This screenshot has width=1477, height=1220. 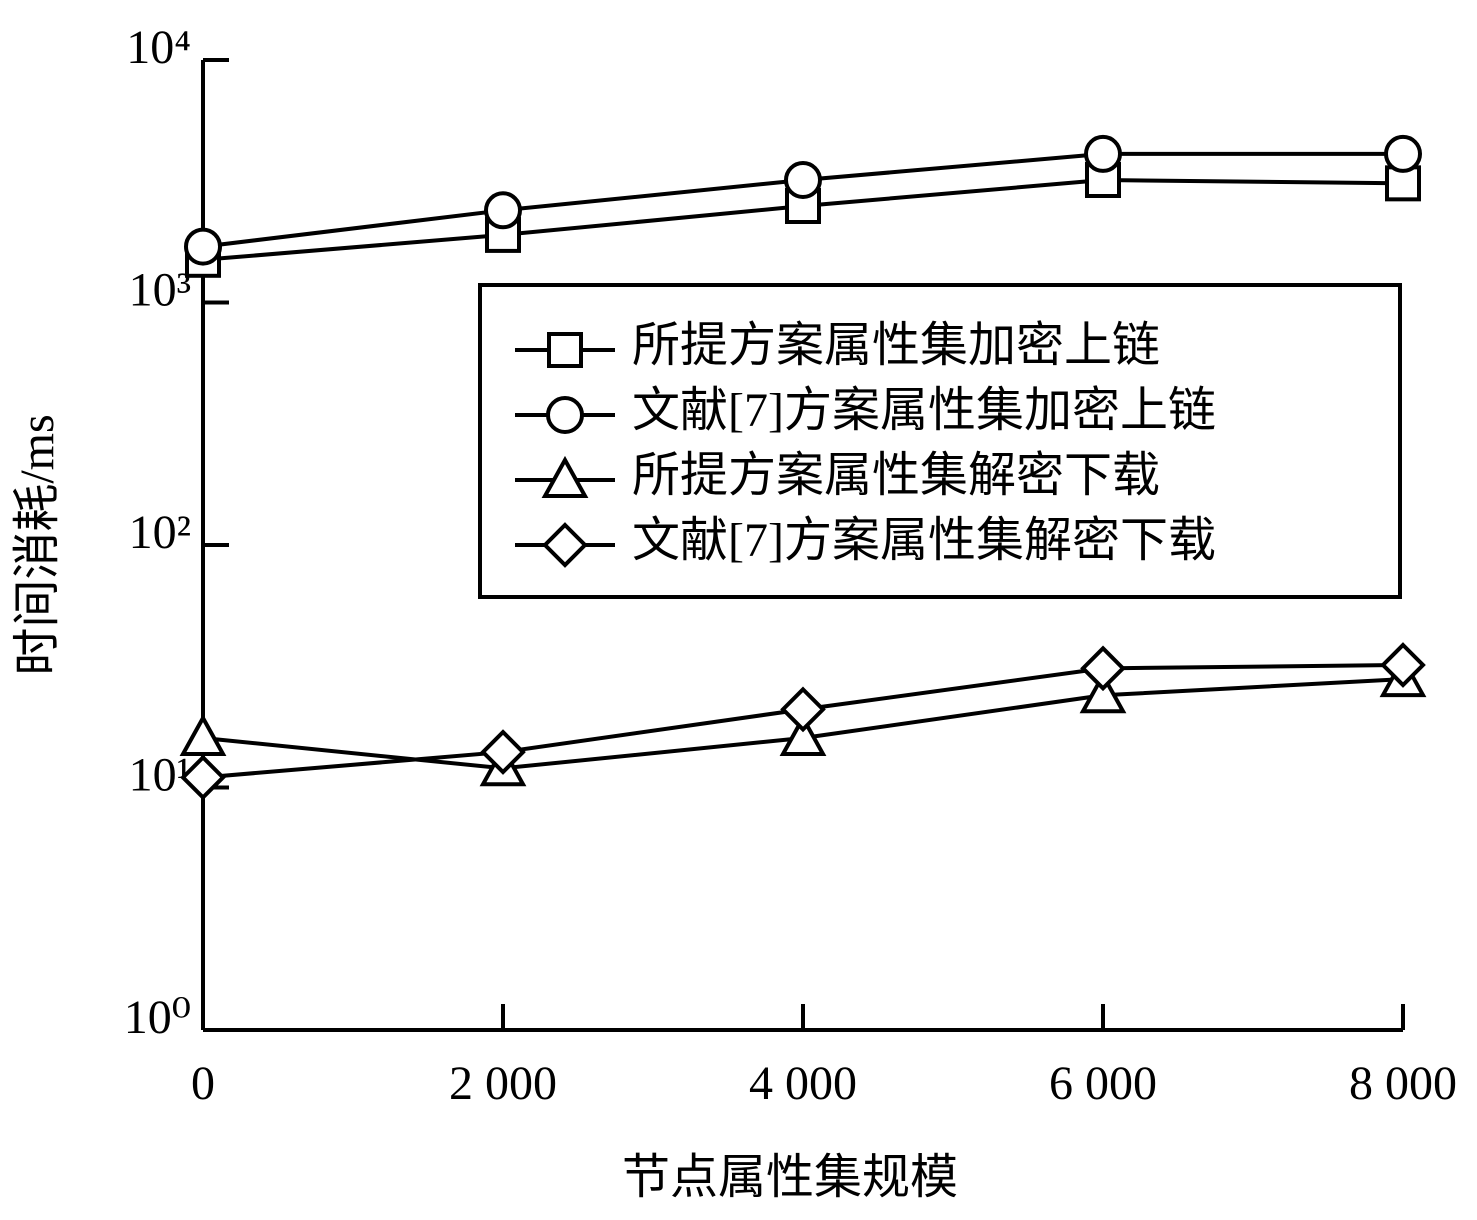 What do you see at coordinates (160, 290) in the screenshot?
I see `y-tick-label: 10³` at bounding box center [160, 290].